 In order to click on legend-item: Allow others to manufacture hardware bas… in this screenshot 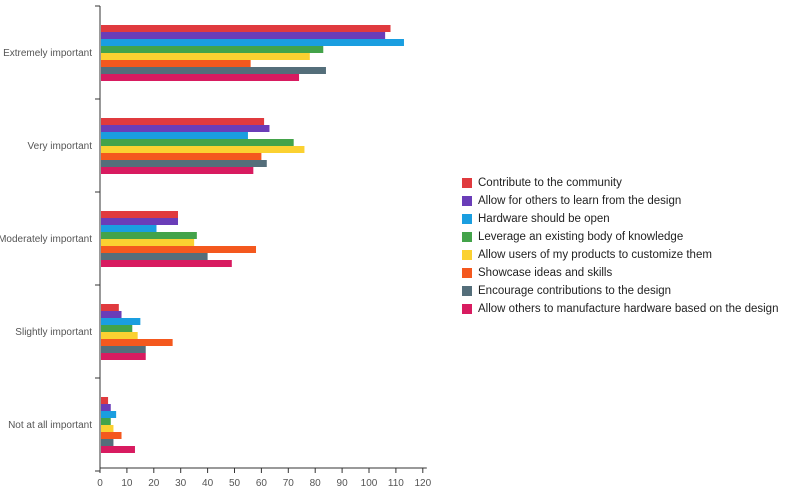, I will do `click(631, 309)`.